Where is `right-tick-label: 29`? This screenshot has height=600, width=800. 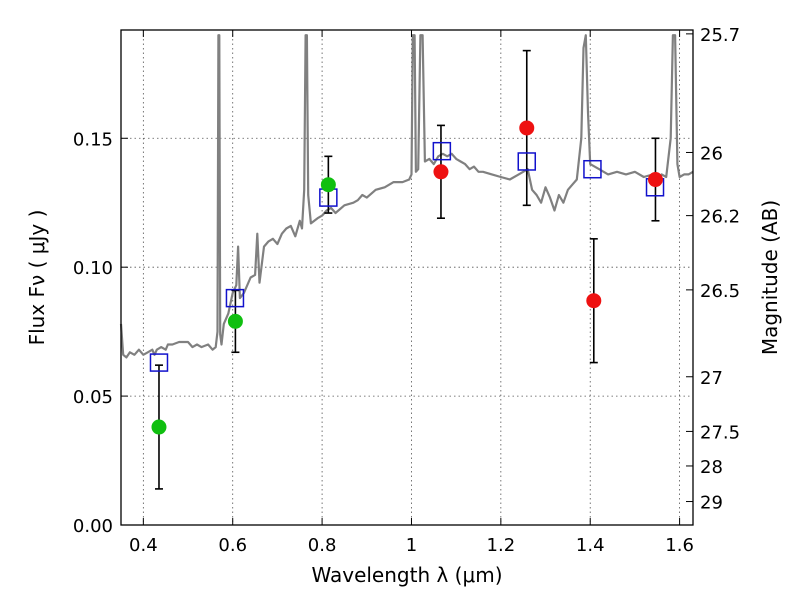
right-tick-label: 29 is located at coordinates (711, 503).